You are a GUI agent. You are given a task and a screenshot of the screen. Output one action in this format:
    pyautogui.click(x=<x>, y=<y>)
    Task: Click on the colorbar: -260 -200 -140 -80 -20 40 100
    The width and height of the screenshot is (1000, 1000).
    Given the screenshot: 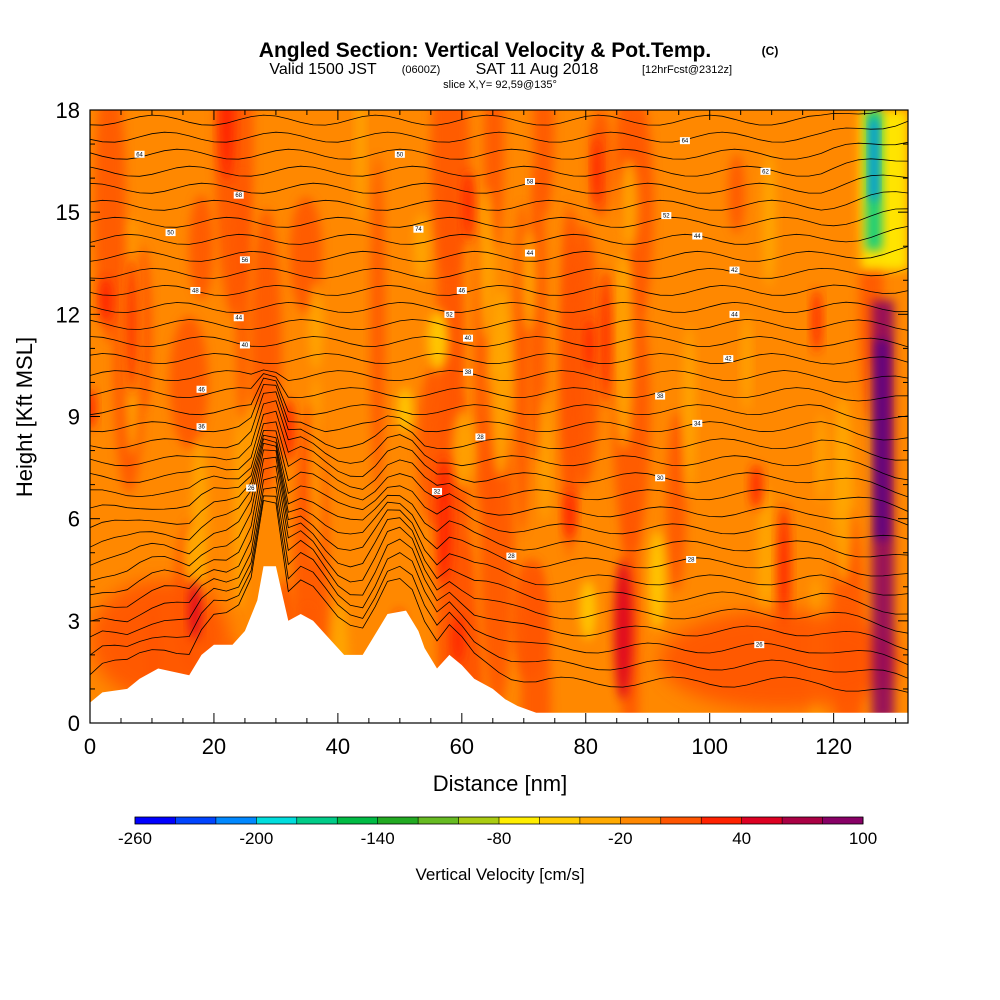 What is the action you would take?
    pyautogui.click(x=497, y=832)
    